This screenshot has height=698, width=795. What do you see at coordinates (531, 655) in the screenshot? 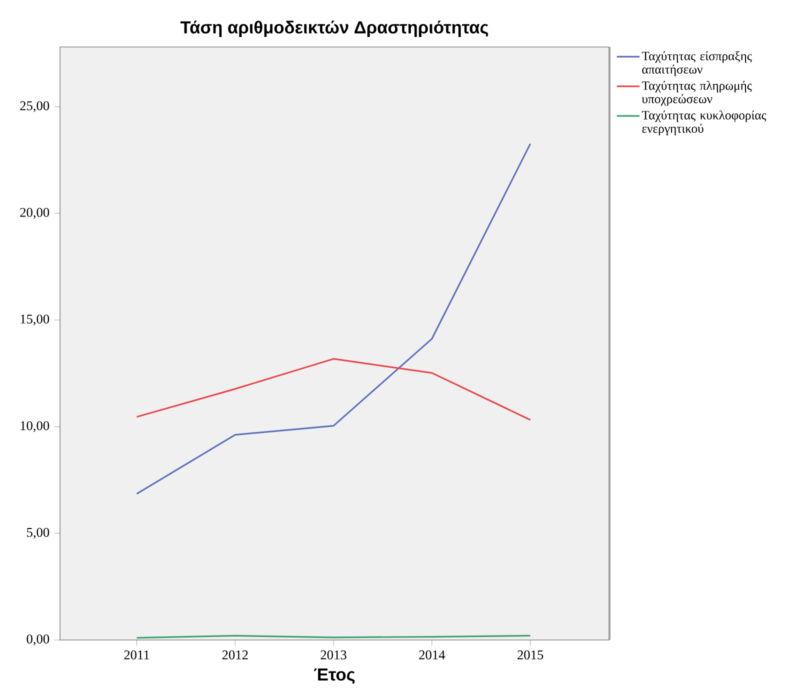
I see `x-tick-label: 2015` at bounding box center [531, 655].